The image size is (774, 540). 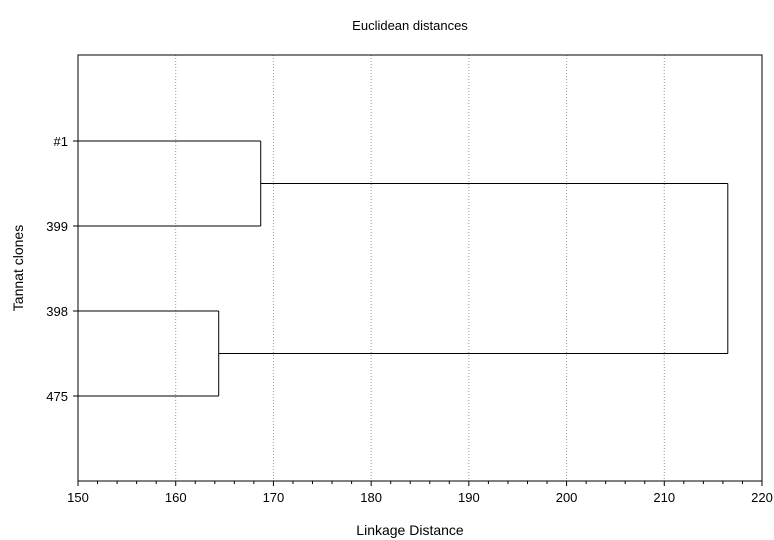 I want to click on x-tick-label: 220, so click(x=762, y=497).